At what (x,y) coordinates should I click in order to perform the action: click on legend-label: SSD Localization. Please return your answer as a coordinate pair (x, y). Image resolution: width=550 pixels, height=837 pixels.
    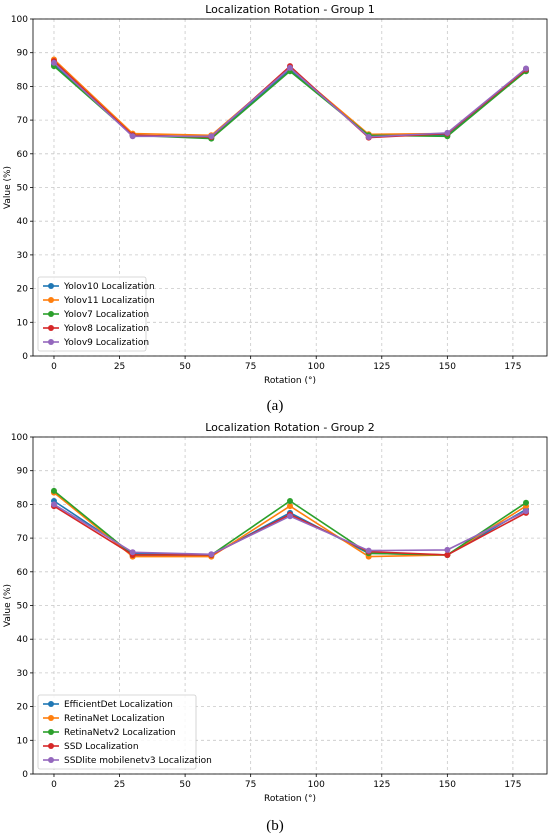
    Looking at the image, I should click on (101, 747).